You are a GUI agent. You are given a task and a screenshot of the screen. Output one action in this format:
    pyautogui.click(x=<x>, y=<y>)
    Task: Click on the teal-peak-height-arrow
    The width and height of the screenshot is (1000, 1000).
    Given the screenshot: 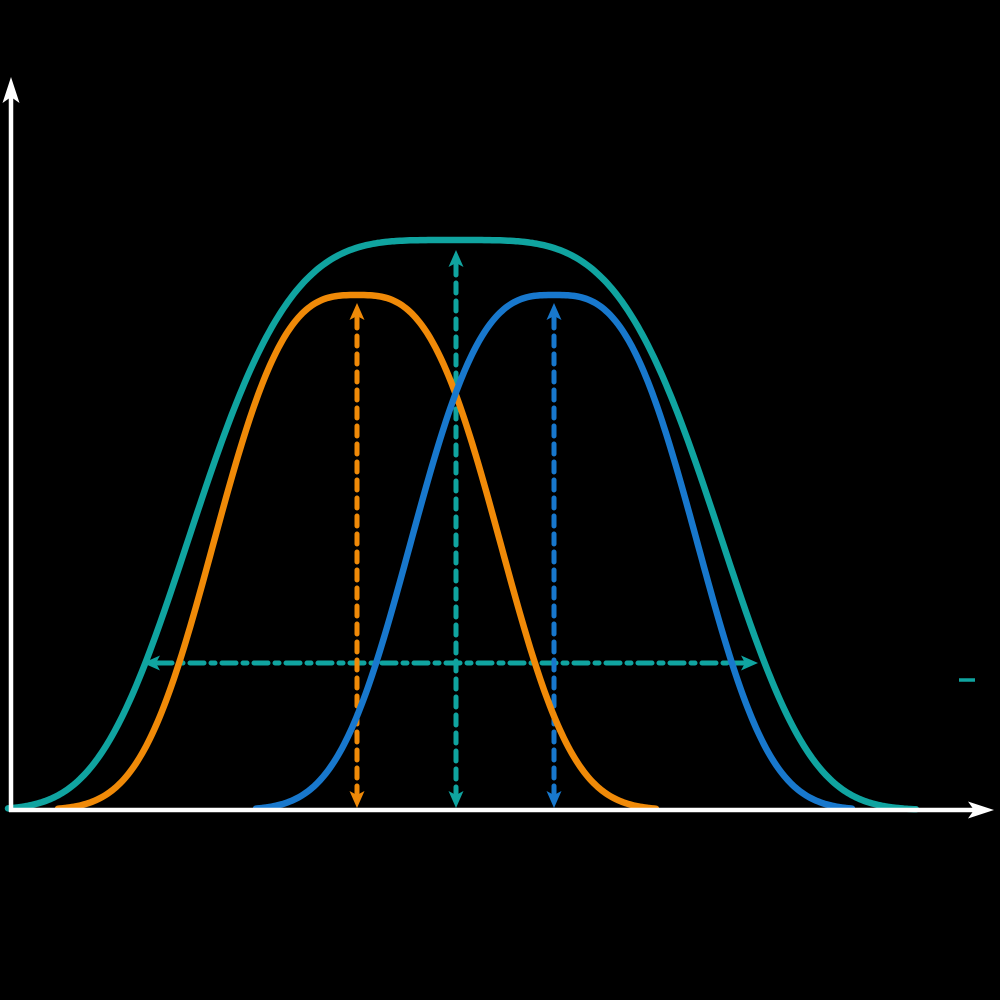 What is the action you would take?
    pyautogui.click(x=456, y=529)
    